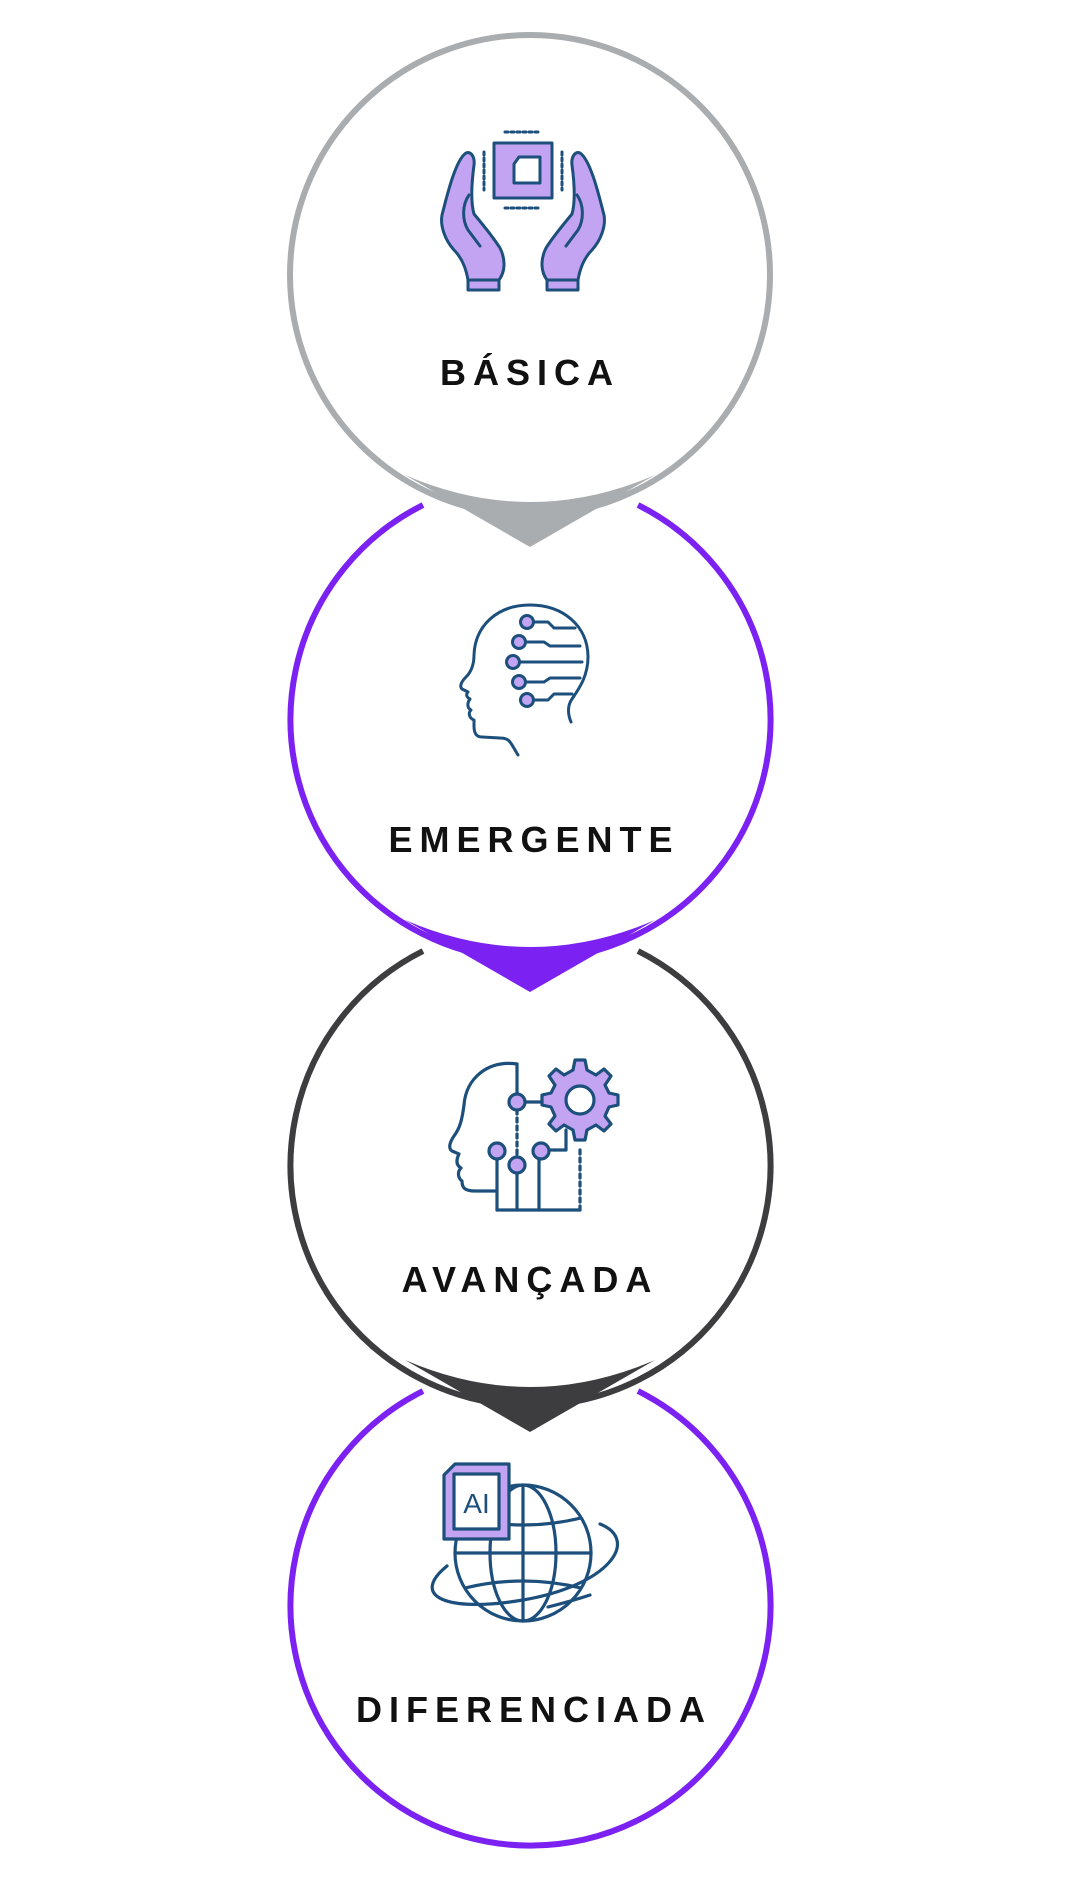  I want to click on stage-pointer-avancada, so click(530, 1396).